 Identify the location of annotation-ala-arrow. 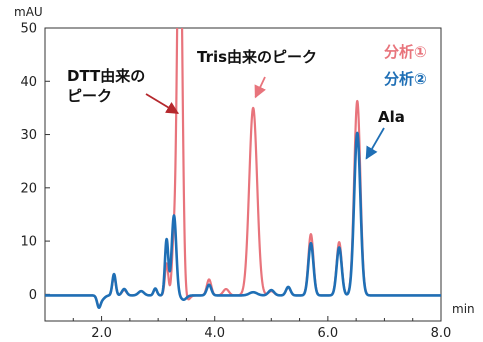
(375, 143).